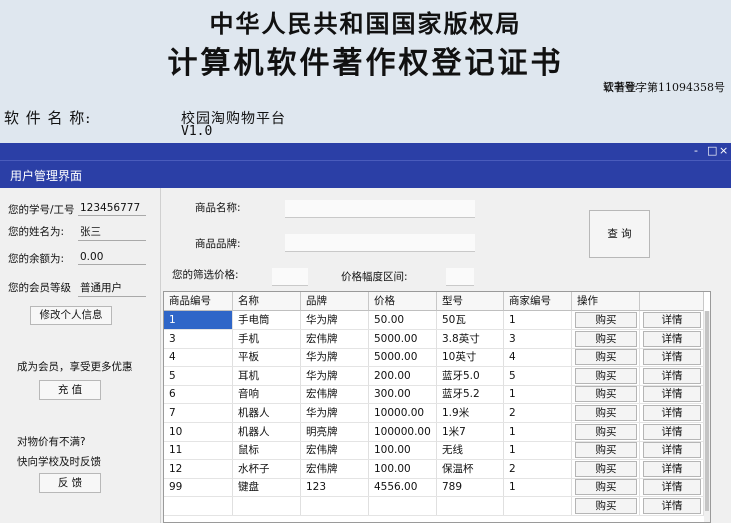  I want to click on table-row: 1 手电筒 华为牌 50.00 50瓦 1 购买 详情, so click(434, 320).